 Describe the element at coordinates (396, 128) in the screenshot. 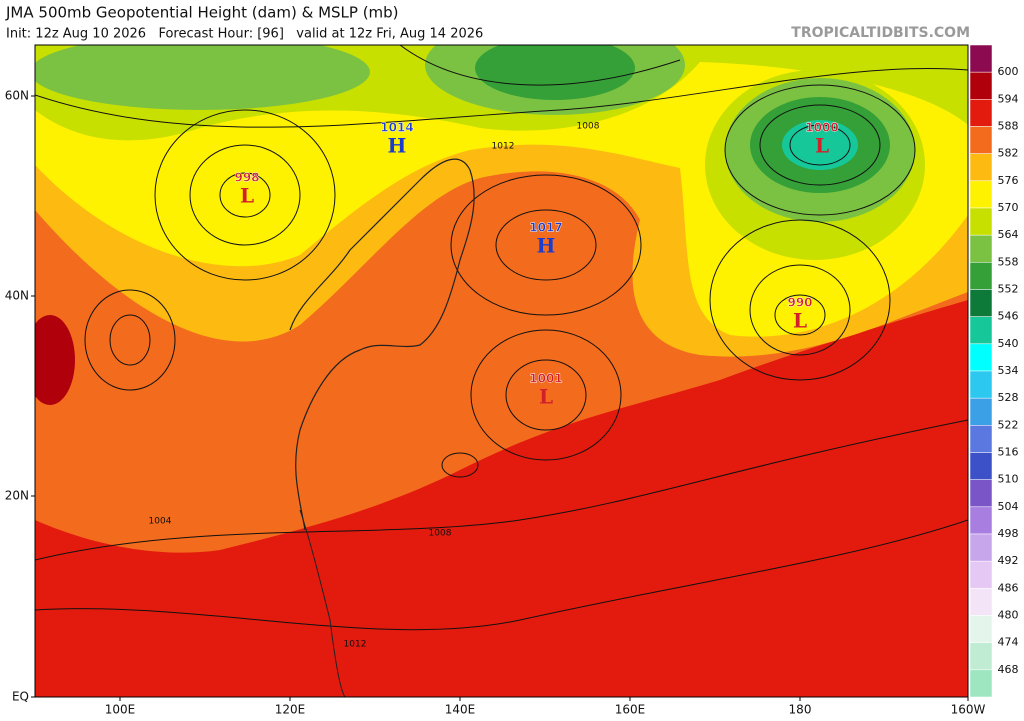

I see `center-pressure: 1014` at that location.